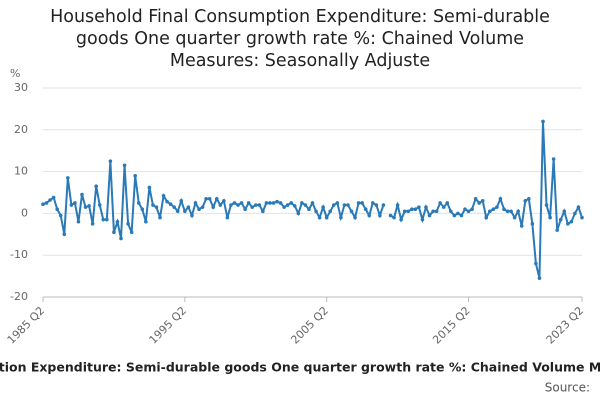 The height and width of the screenshot is (400, 600). Describe the element at coordinates (567, 388) in the screenshot. I see `source: Source:` at that location.